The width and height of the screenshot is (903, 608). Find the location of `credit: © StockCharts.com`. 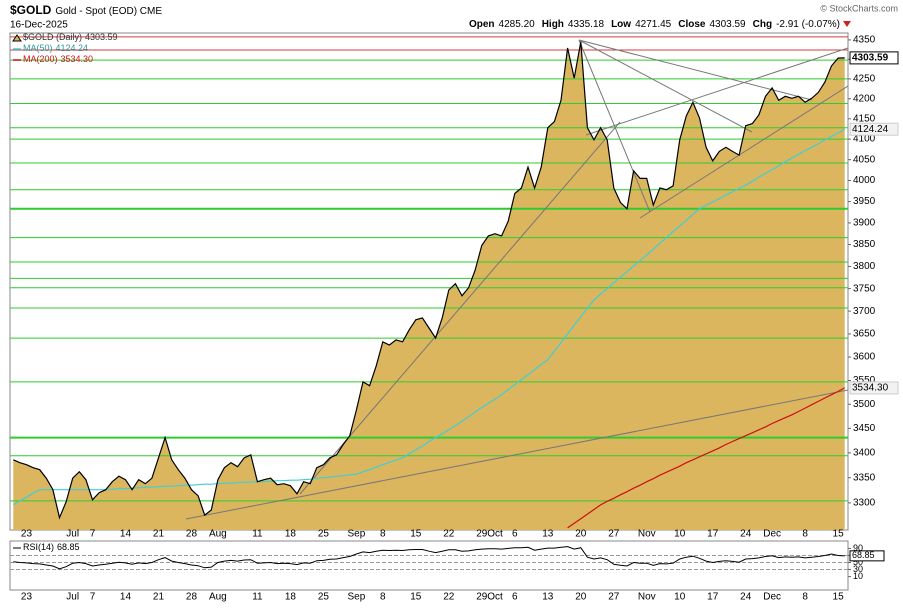

credit: © StockCharts.com is located at coordinates (859, 8).